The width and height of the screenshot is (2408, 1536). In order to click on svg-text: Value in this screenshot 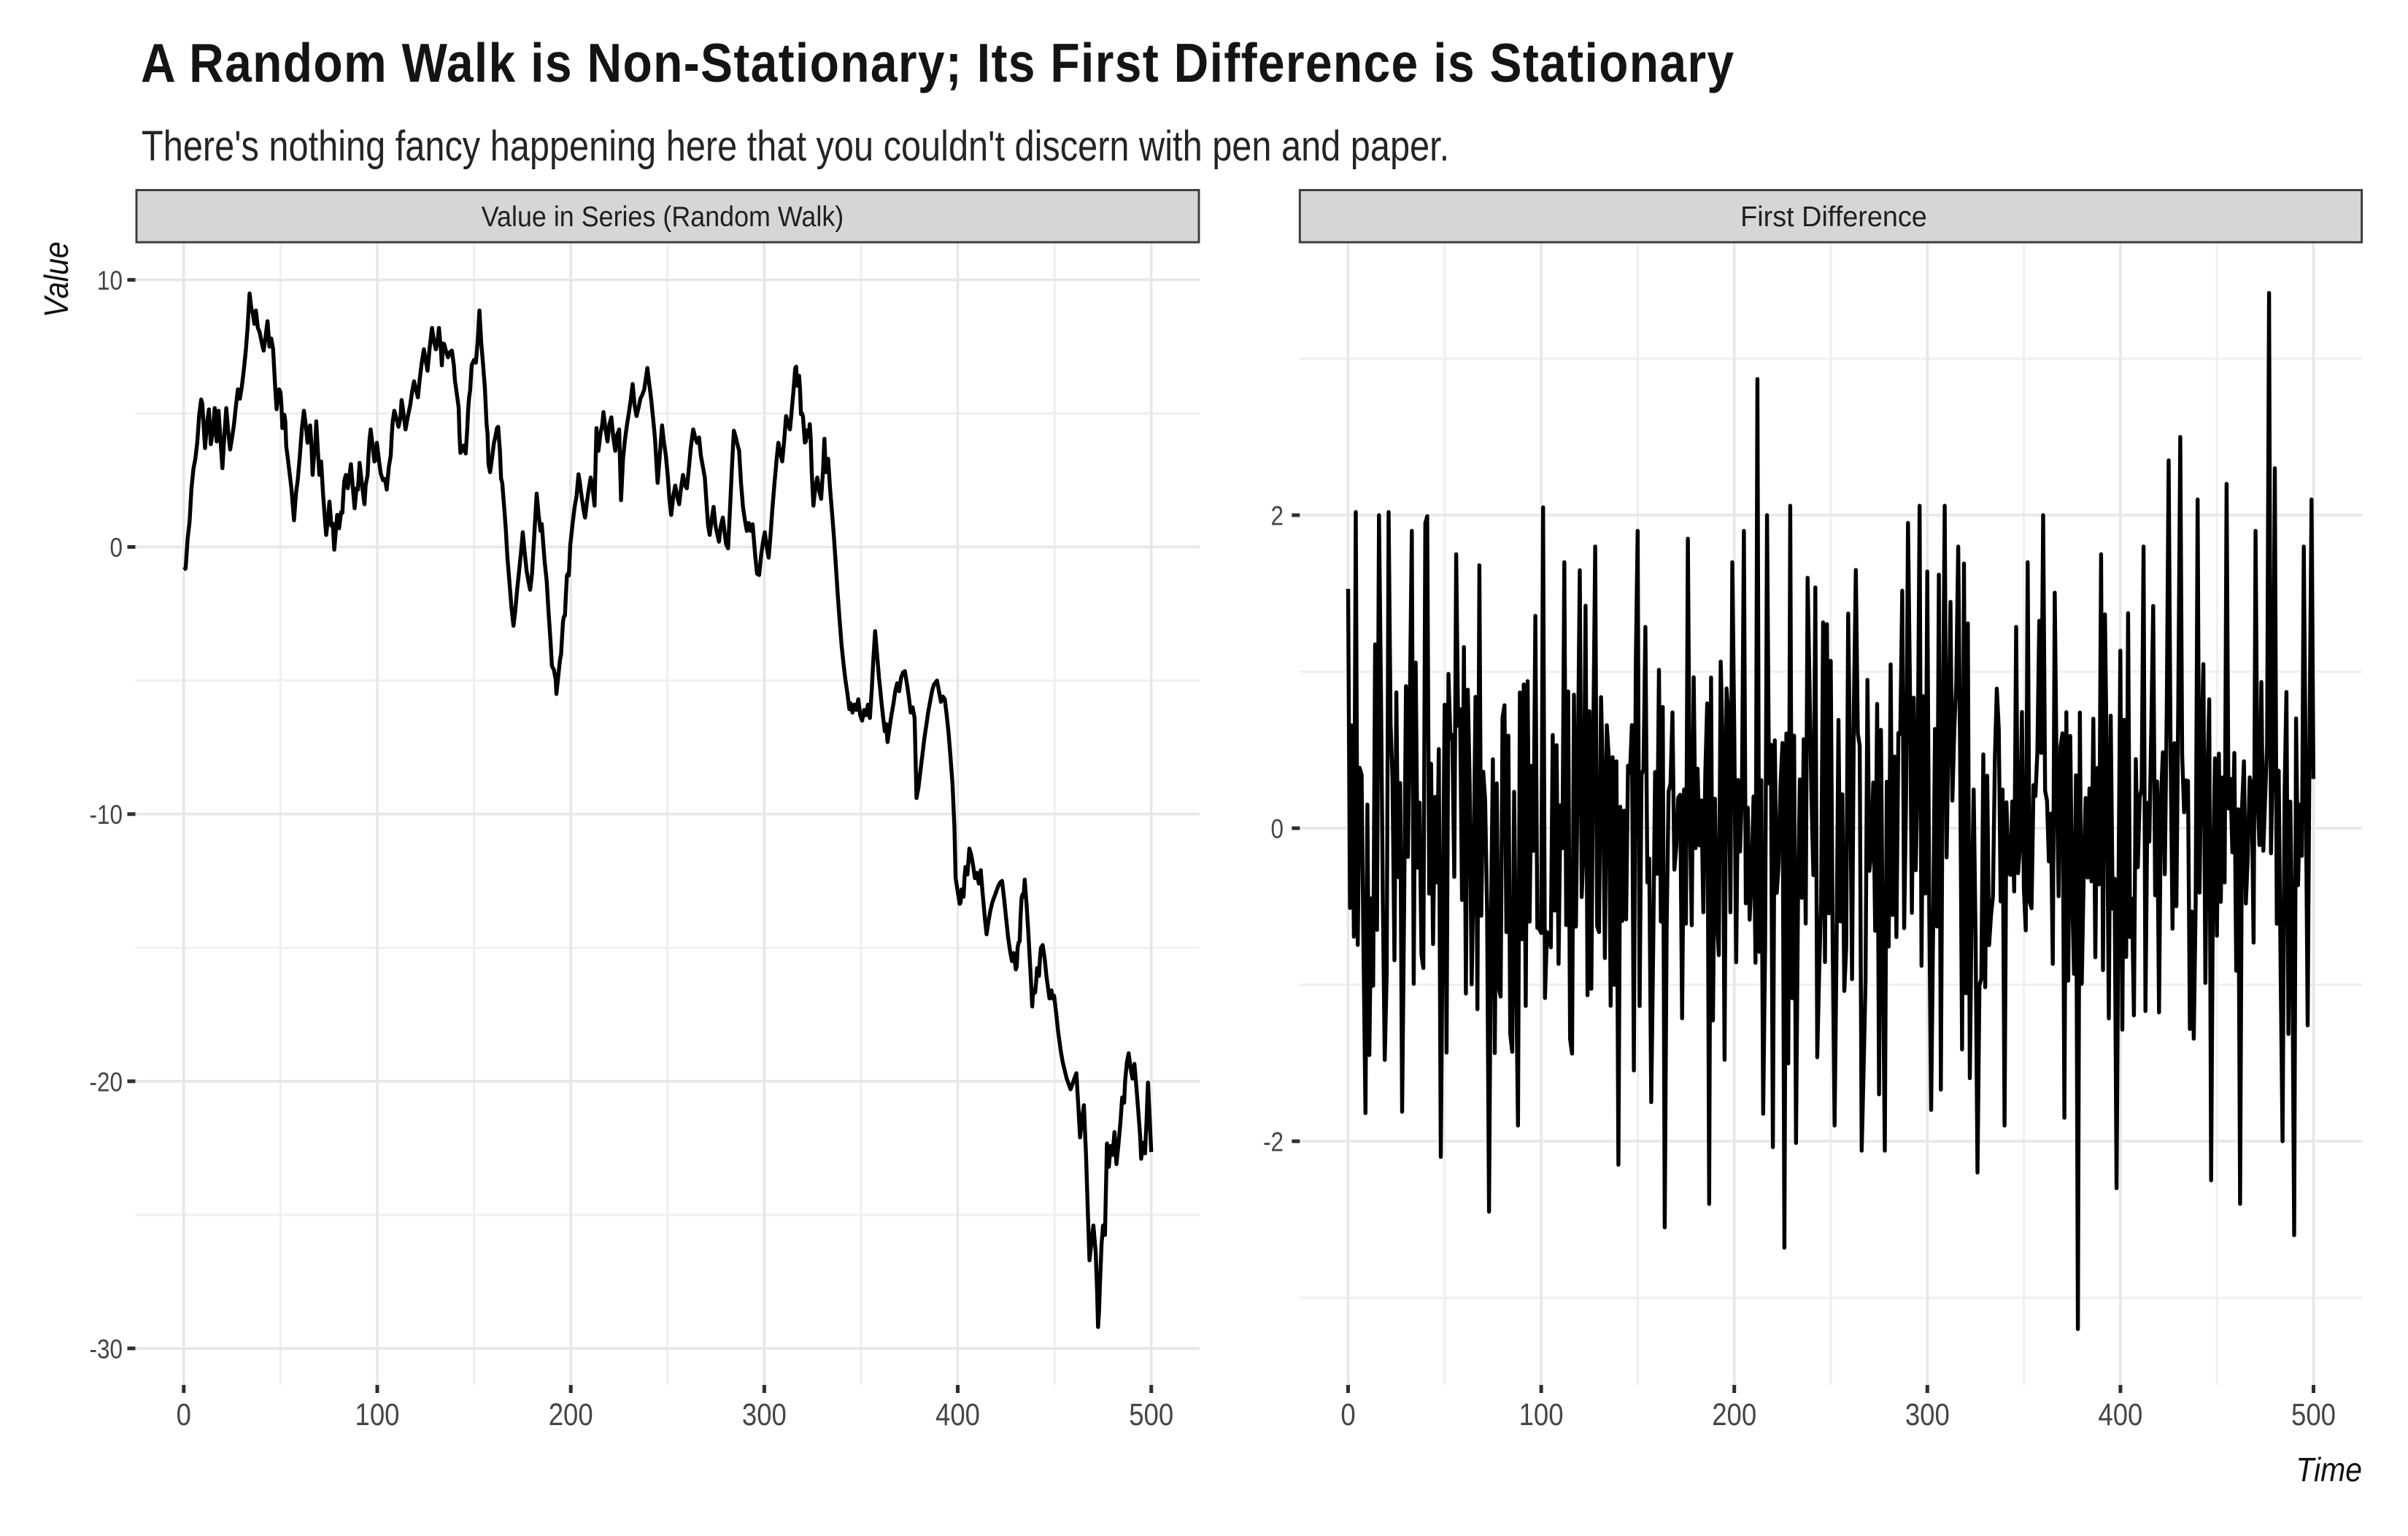, I will do `click(57, 279)`.